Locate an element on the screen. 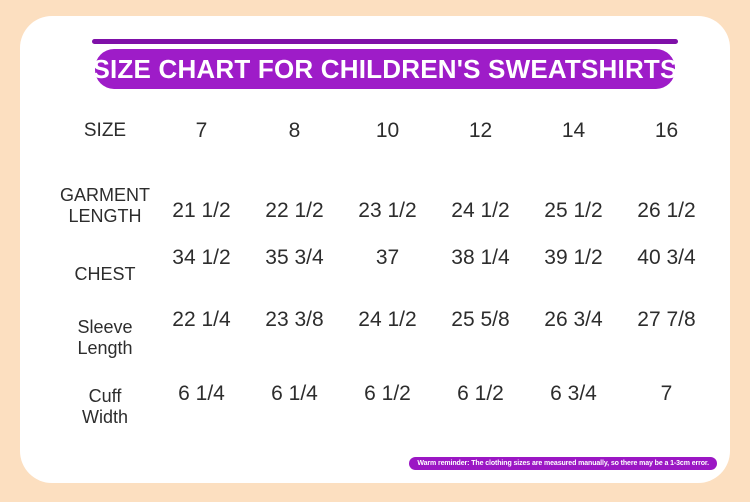 Image resolution: width=750 pixels, height=502 pixels. header-size-7: 7 is located at coordinates (201, 130).